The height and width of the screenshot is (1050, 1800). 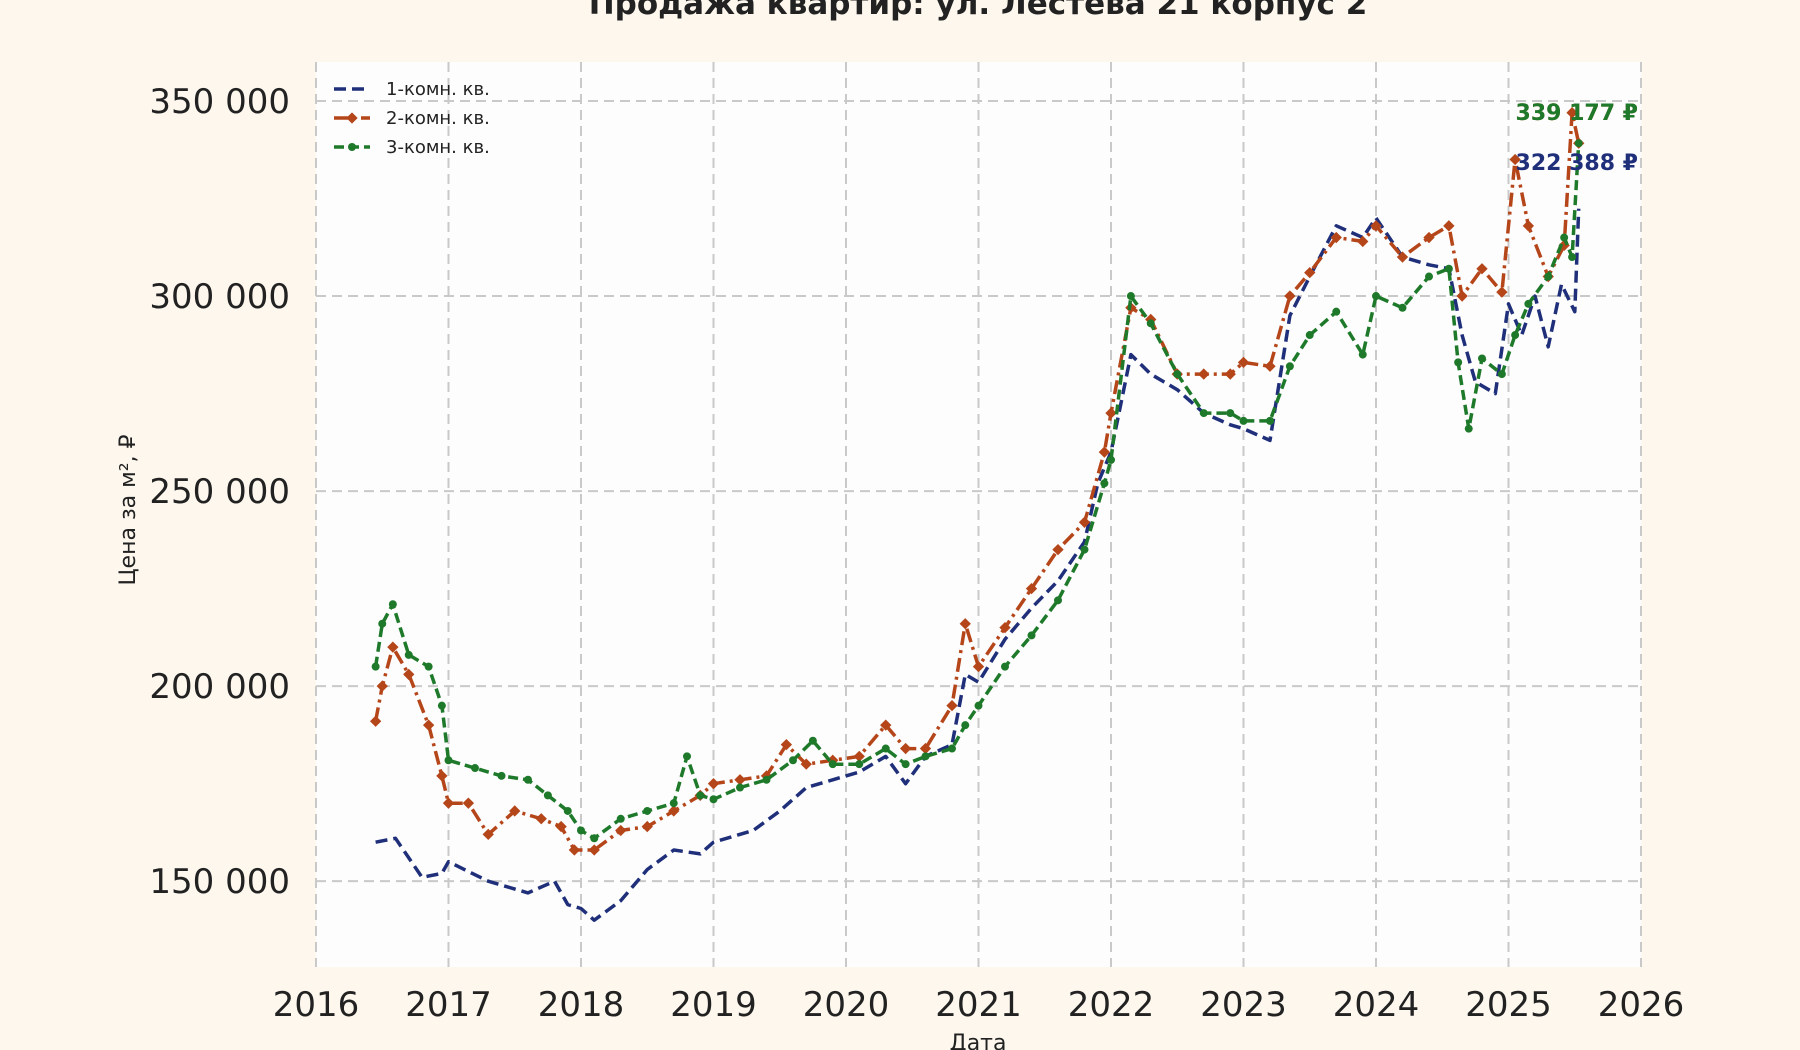 What do you see at coordinates (978, 1040) in the screenshot?
I see `x-axis-label: Дата` at bounding box center [978, 1040].